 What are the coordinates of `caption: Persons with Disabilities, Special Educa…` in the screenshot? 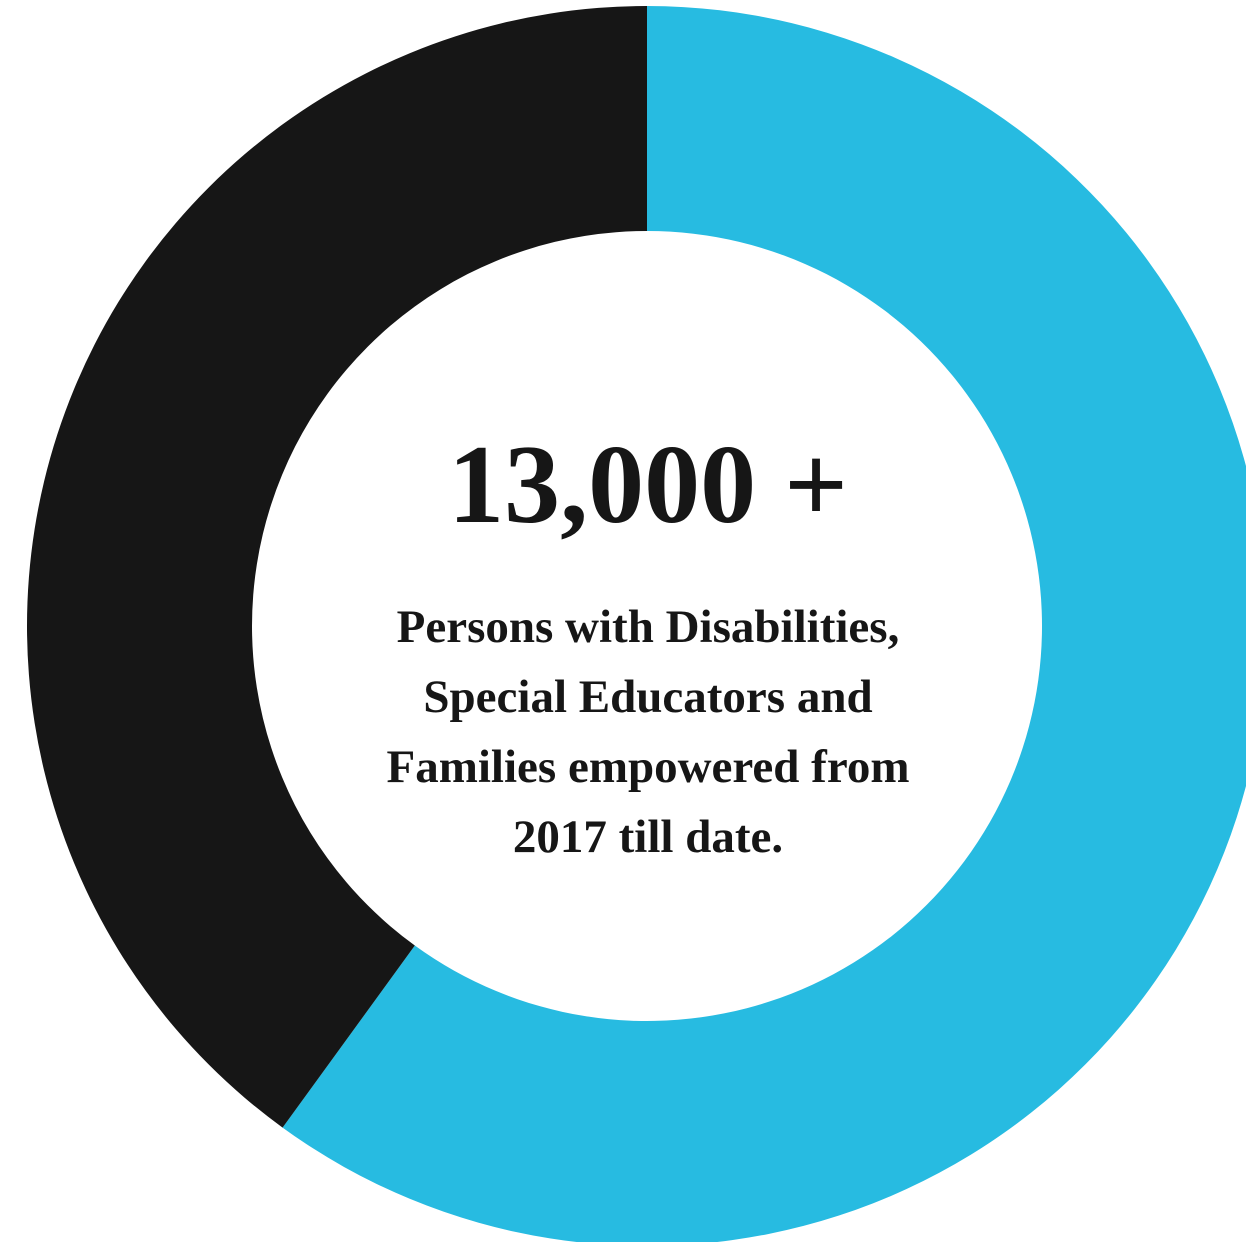 It's located at (648, 732).